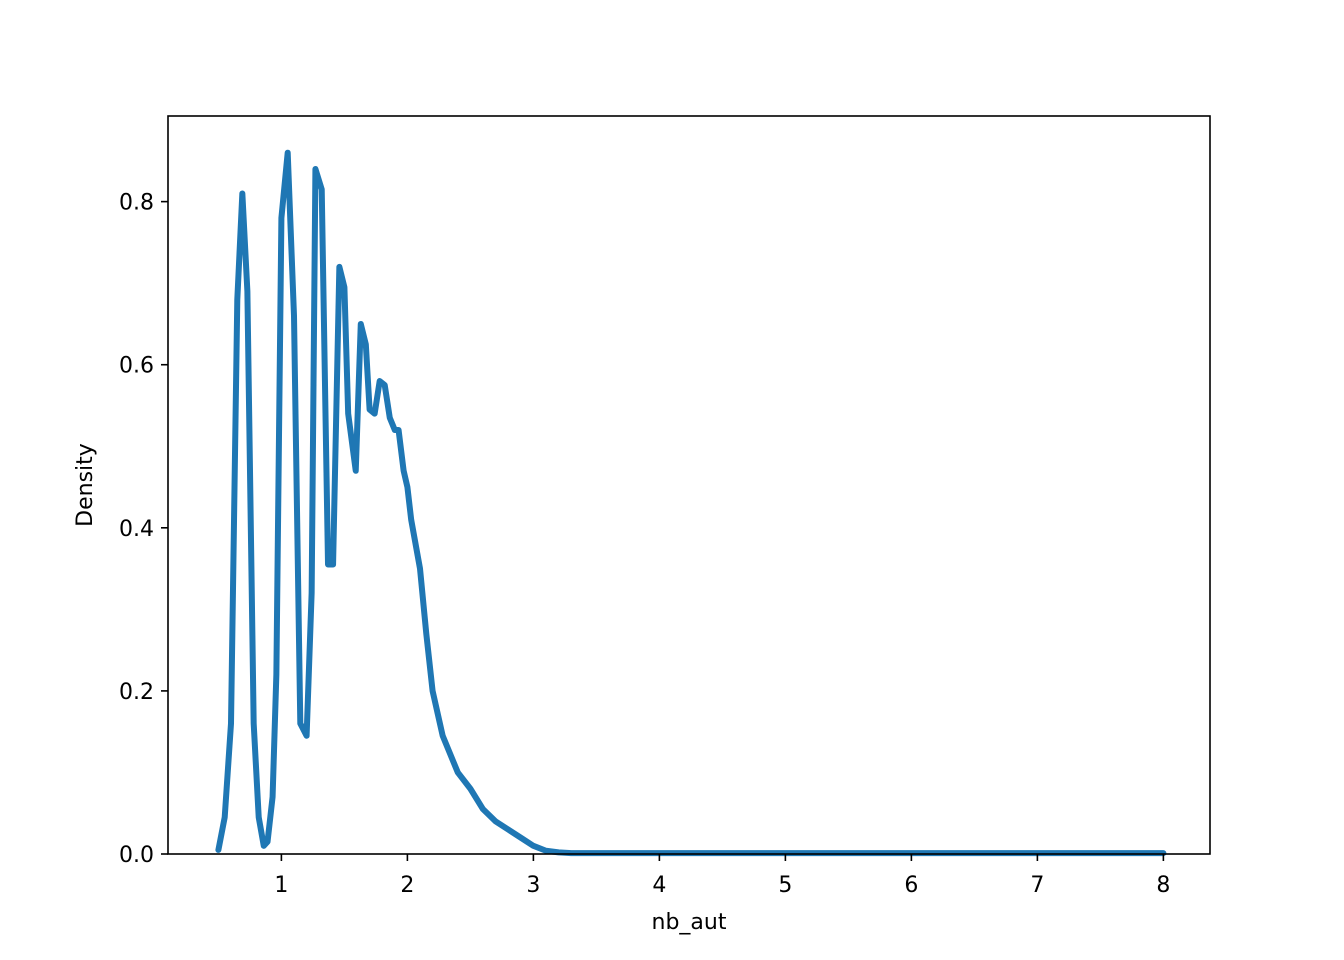  What do you see at coordinates (136, 529) in the screenshot?
I see `y-tick-label: 0.4` at bounding box center [136, 529].